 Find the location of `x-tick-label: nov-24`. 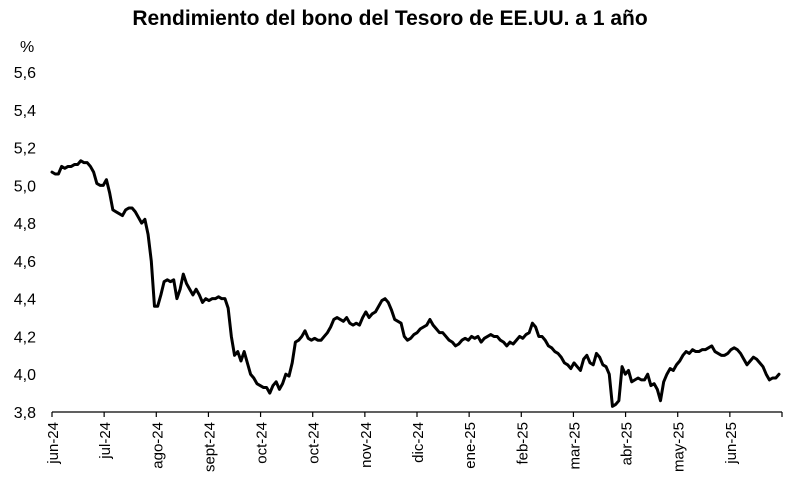

x-tick-label: nov-24 is located at coordinates (366, 445).